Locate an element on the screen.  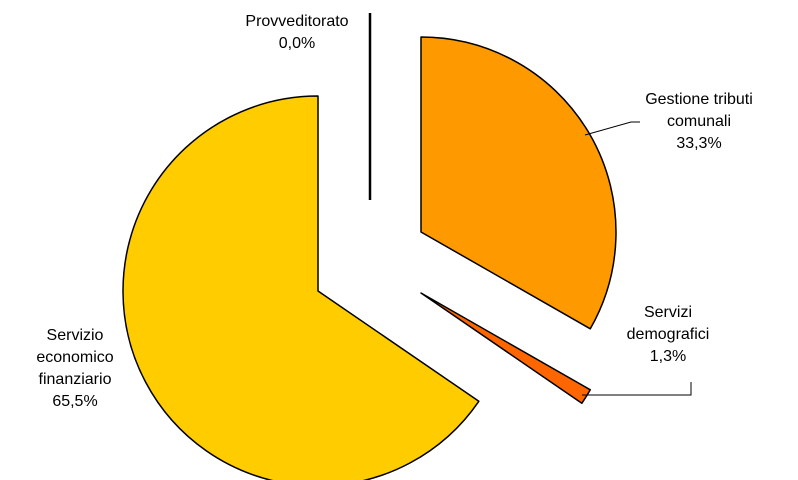
slice-value-label: 33,3% is located at coordinates (698, 143).